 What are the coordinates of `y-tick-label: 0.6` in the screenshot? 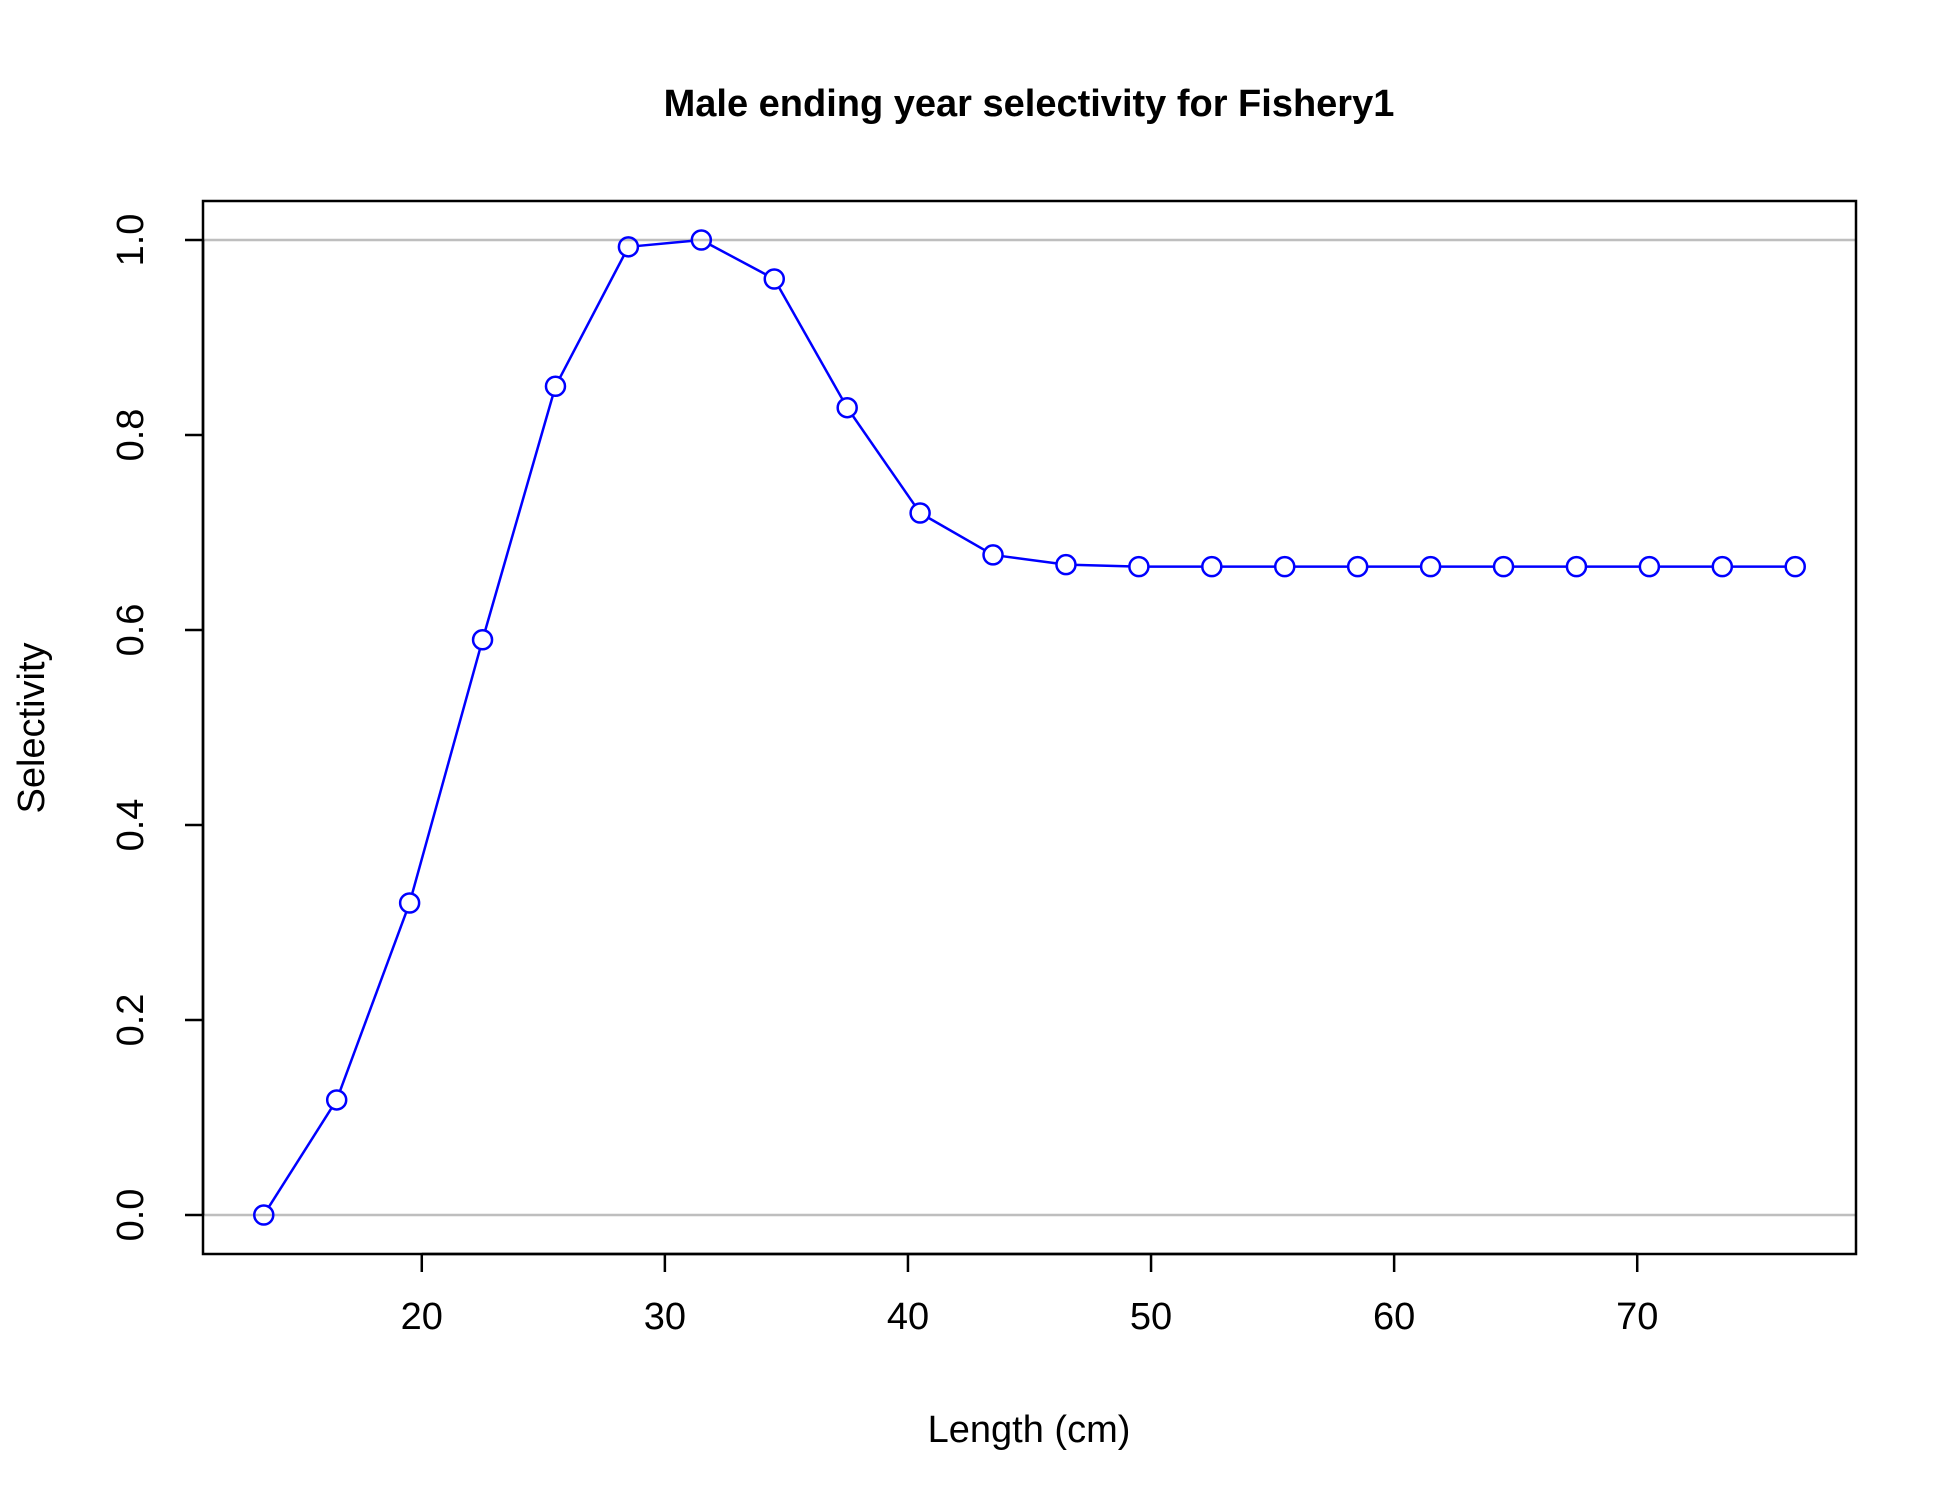 It's located at (131, 630).